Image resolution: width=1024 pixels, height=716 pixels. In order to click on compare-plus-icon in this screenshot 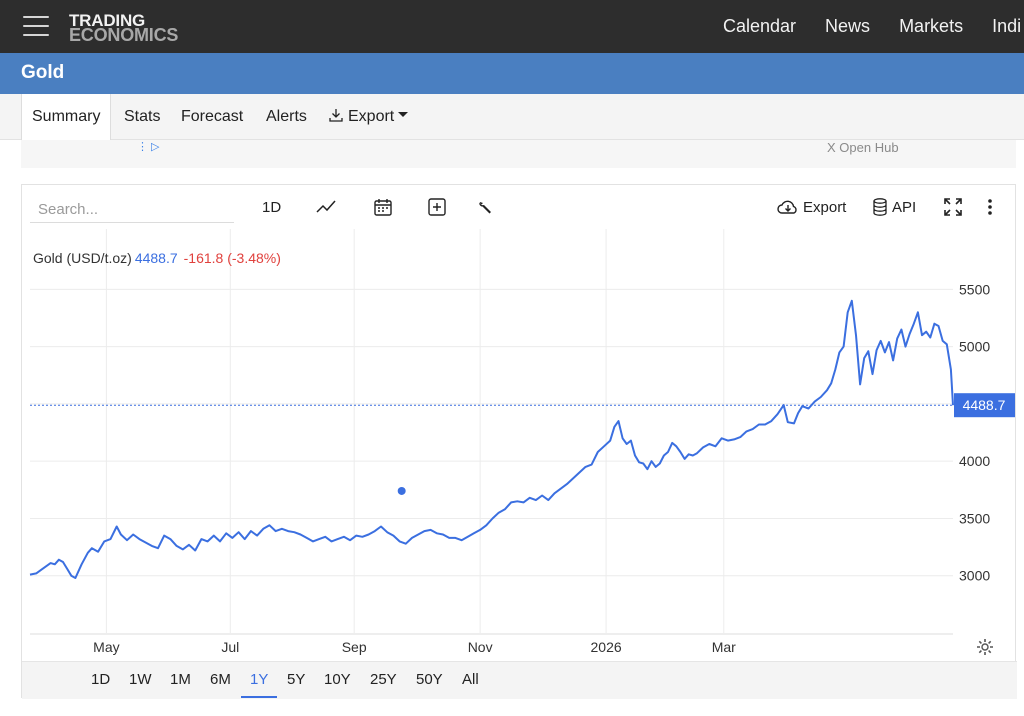, I will do `click(437, 207)`.